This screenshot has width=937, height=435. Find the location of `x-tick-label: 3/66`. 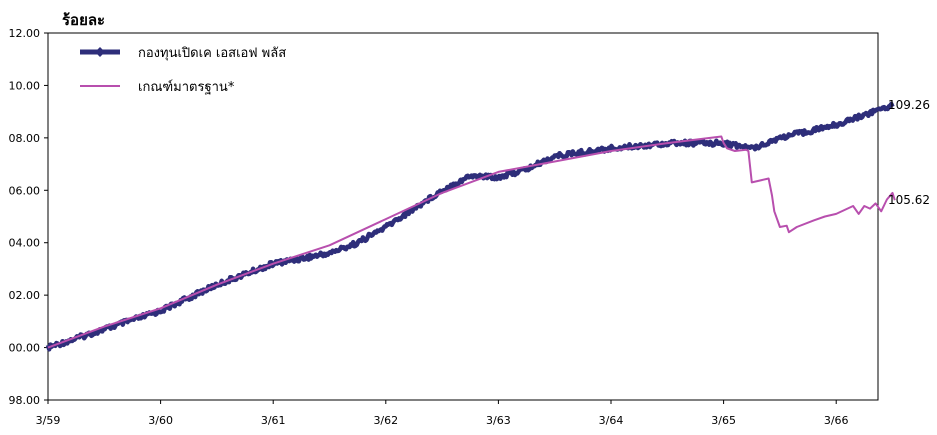

x-tick-label: 3/66 is located at coordinates (836, 420).